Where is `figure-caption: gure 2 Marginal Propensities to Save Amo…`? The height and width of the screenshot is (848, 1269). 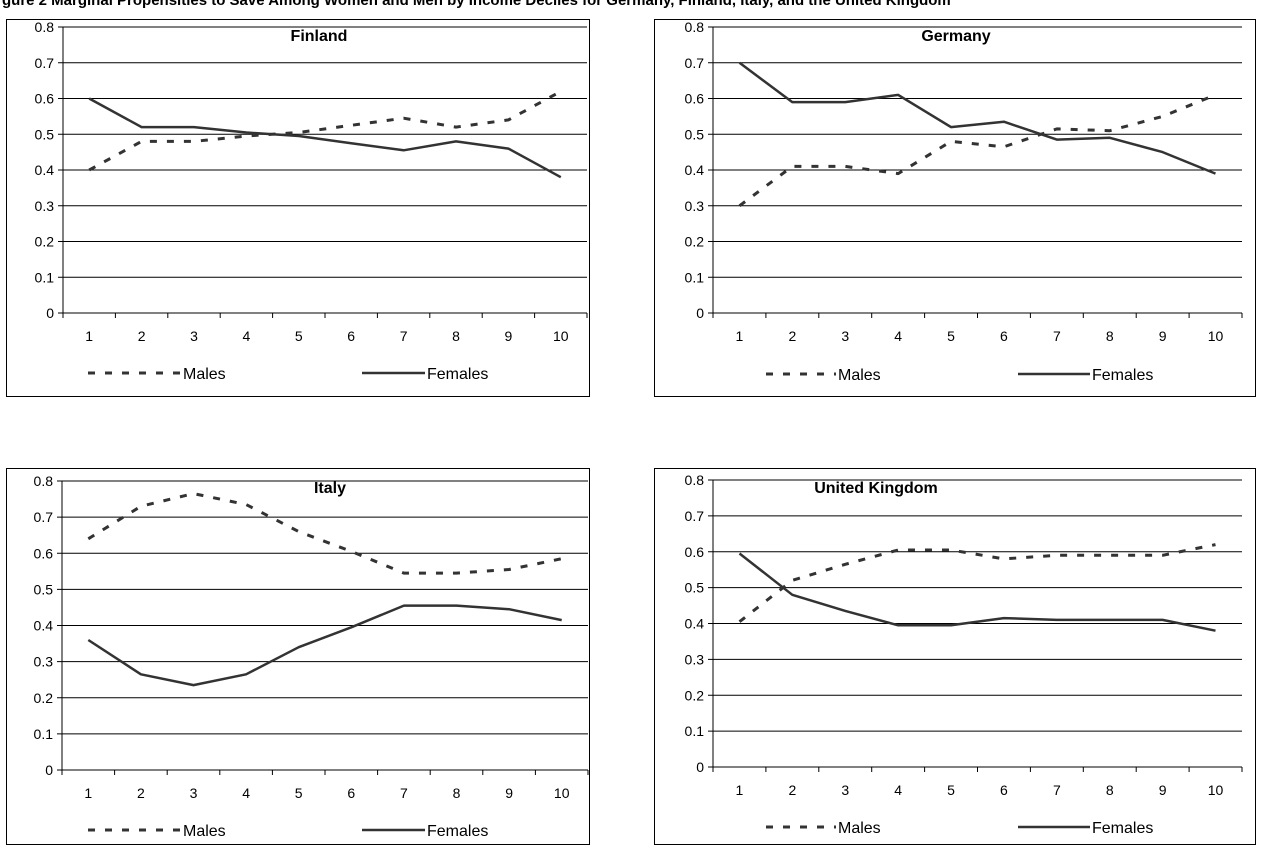
figure-caption: gure 2 Marginal Propensities to Save Amo… is located at coordinates (476, 4).